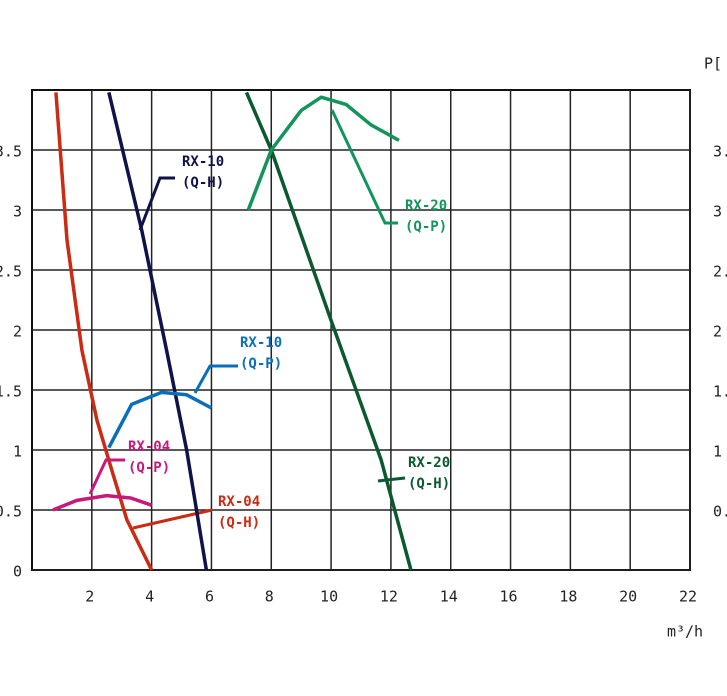 Image resolution: width=727 pixels, height=696 pixels. Describe the element at coordinates (11, 152) in the screenshot. I see `y-tick-label: 3.5` at that location.